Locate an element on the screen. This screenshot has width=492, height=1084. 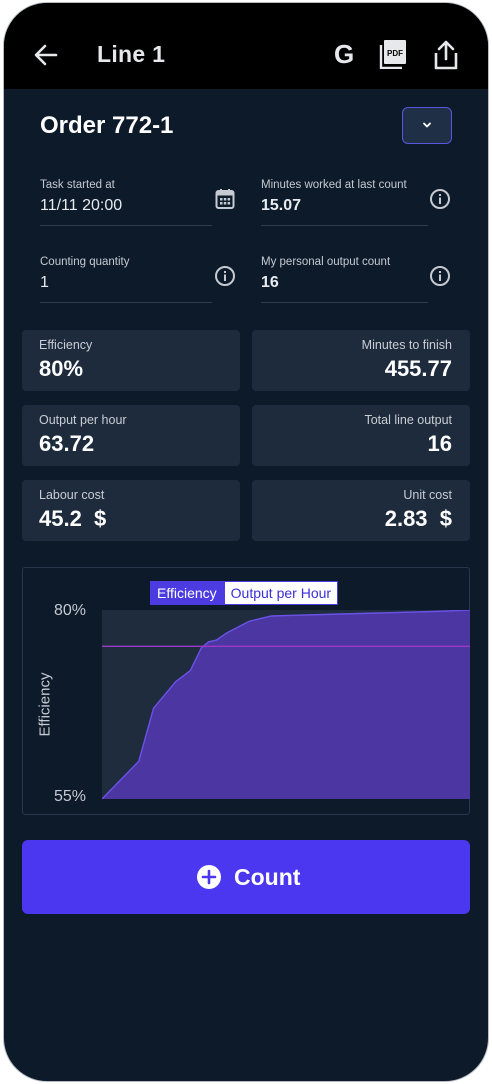
card-label: Output per hour is located at coordinates (83, 420).